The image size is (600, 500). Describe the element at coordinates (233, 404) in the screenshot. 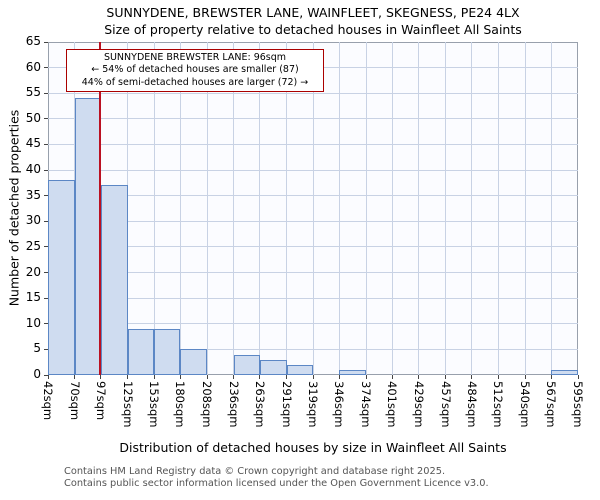

I see `x-tick-label: 236sqm` at that location.